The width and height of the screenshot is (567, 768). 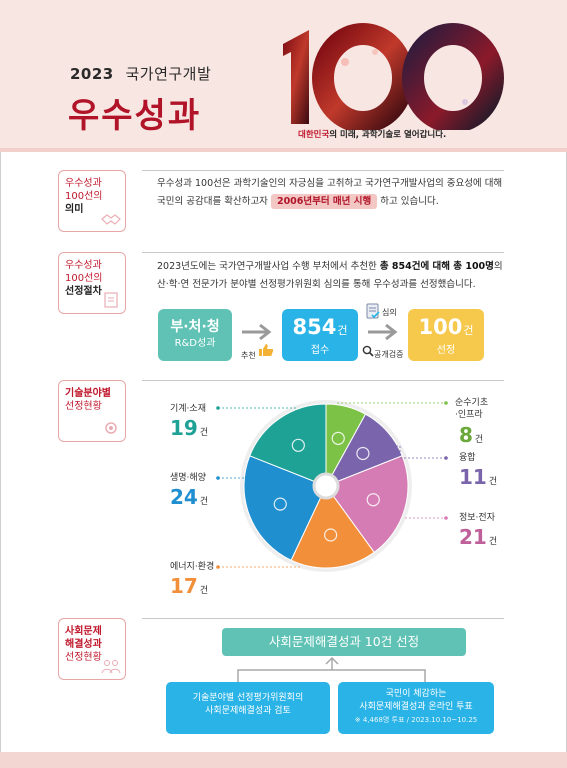 What do you see at coordinates (92, 74) in the screenshot?
I see `year: 2023` at bounding box center [92, 74].